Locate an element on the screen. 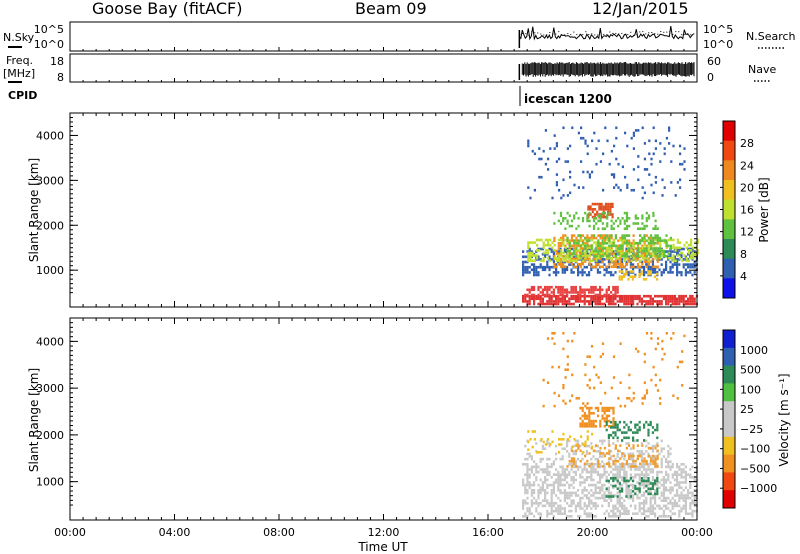 The image size is (800, 554). x-tick-label: 16:00 is located at coordinates (488, 532).